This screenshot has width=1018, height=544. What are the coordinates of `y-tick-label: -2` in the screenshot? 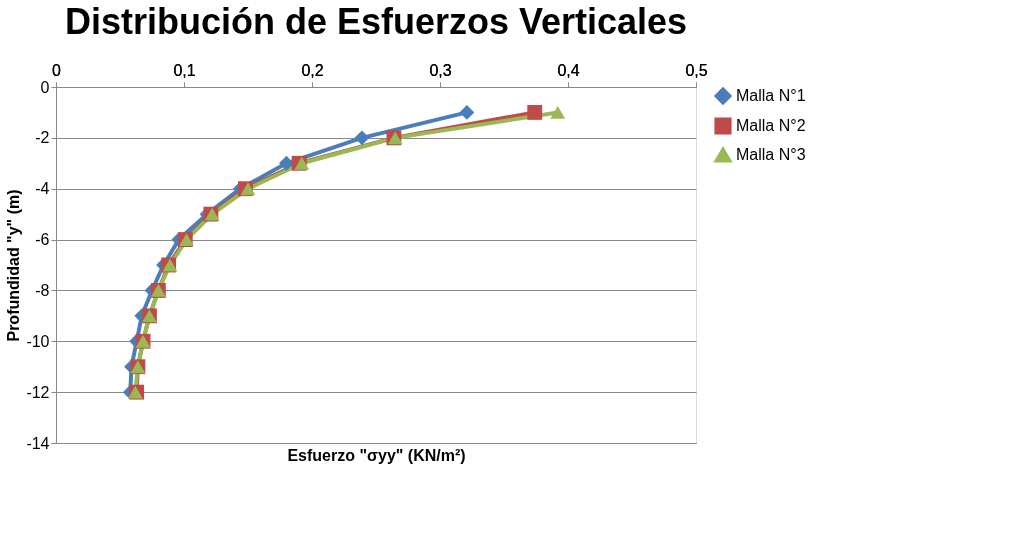 It's located at (42, 138).